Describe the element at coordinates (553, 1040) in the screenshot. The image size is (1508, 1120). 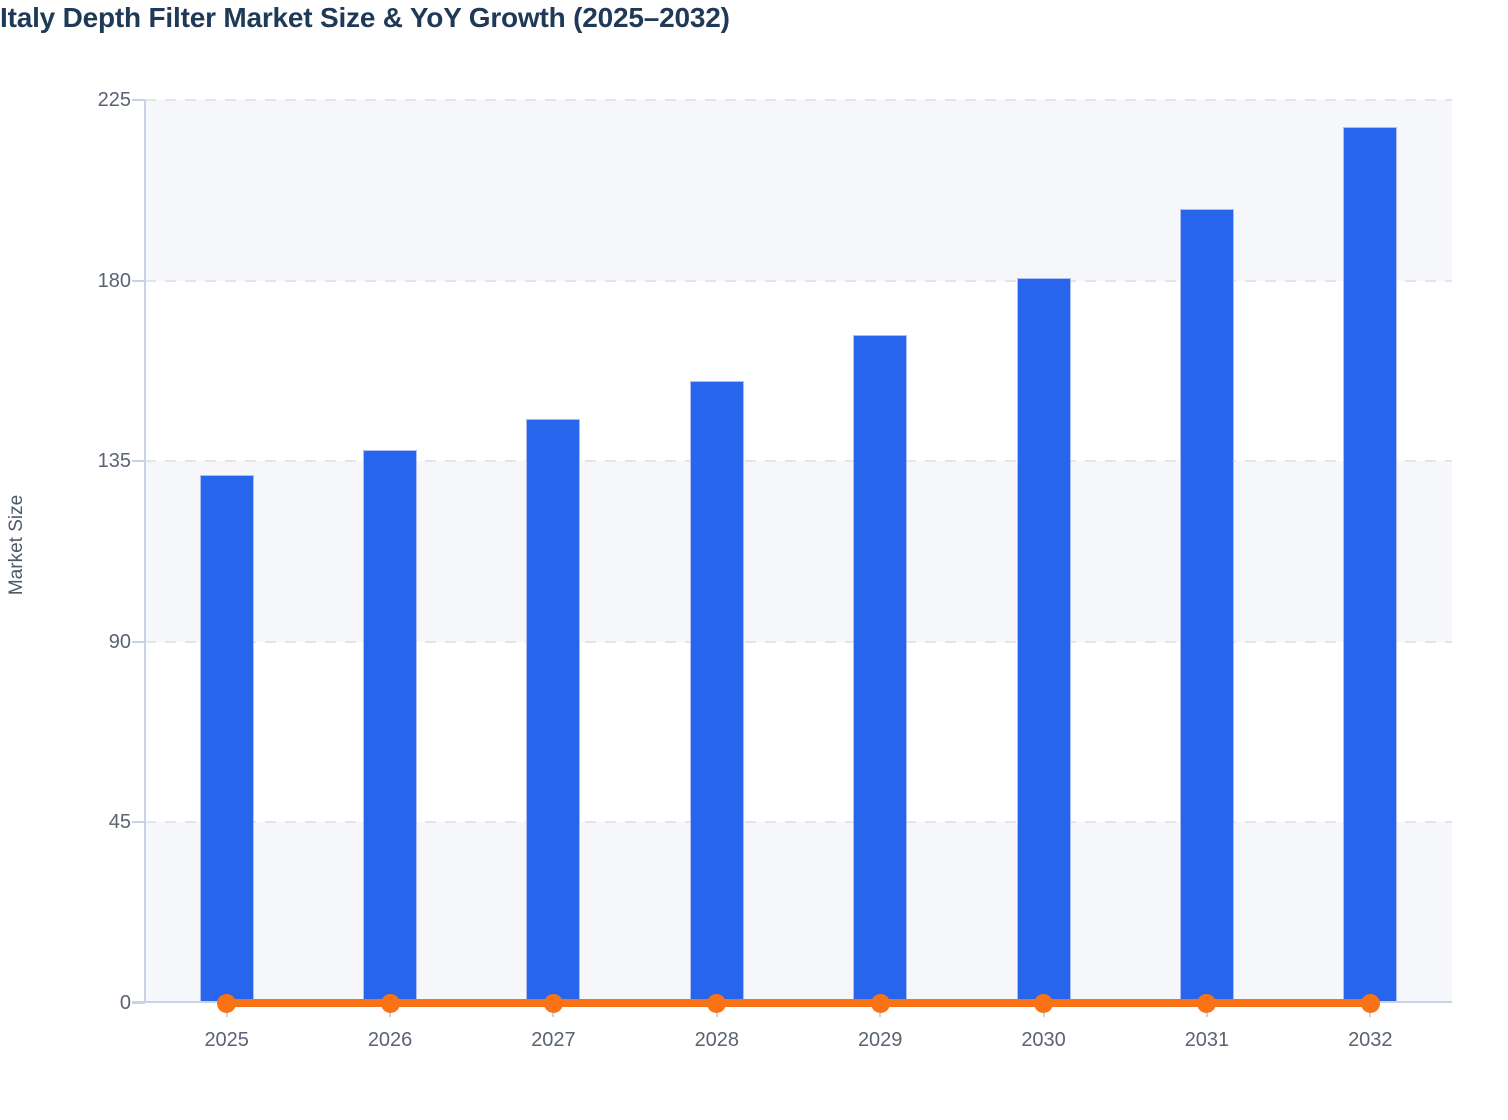
I see `x-tick-label-2027: 2027` at that location.